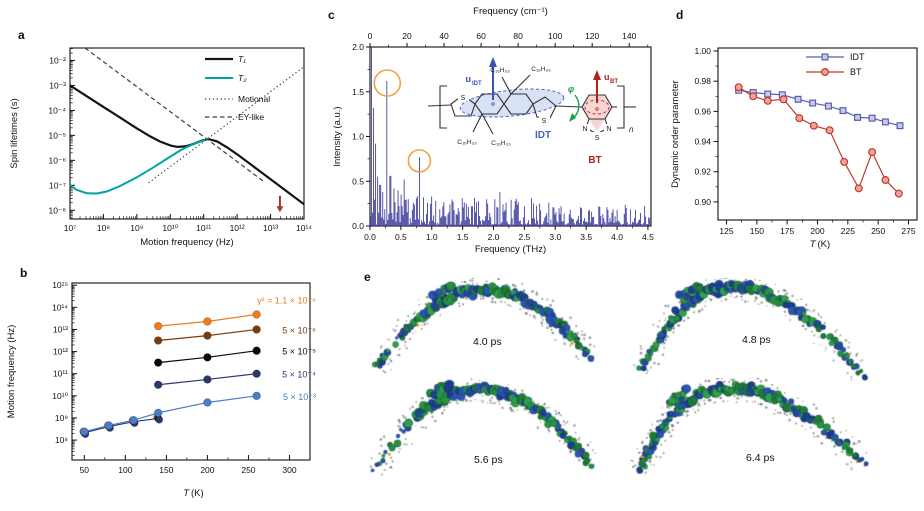 Image resolution: width=924 pixels, height=511 pixels. I want to click on a-legend-EY-like: EY-like, so click(251, 117).